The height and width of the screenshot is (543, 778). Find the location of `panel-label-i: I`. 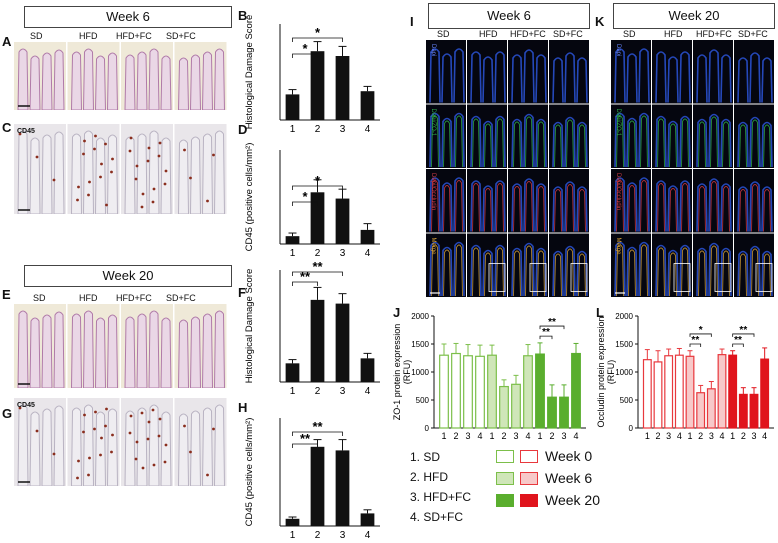

panel-label-i: I is located at coordinates (412, 21).